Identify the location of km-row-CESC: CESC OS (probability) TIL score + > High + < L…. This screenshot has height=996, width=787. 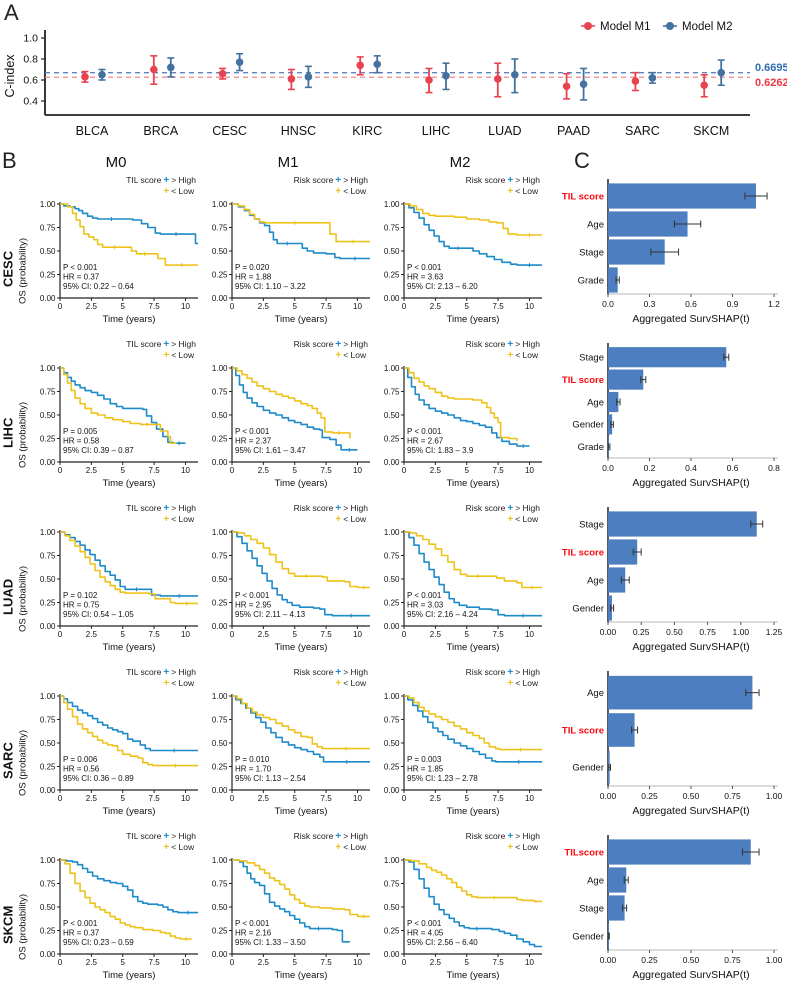
(273, 256).